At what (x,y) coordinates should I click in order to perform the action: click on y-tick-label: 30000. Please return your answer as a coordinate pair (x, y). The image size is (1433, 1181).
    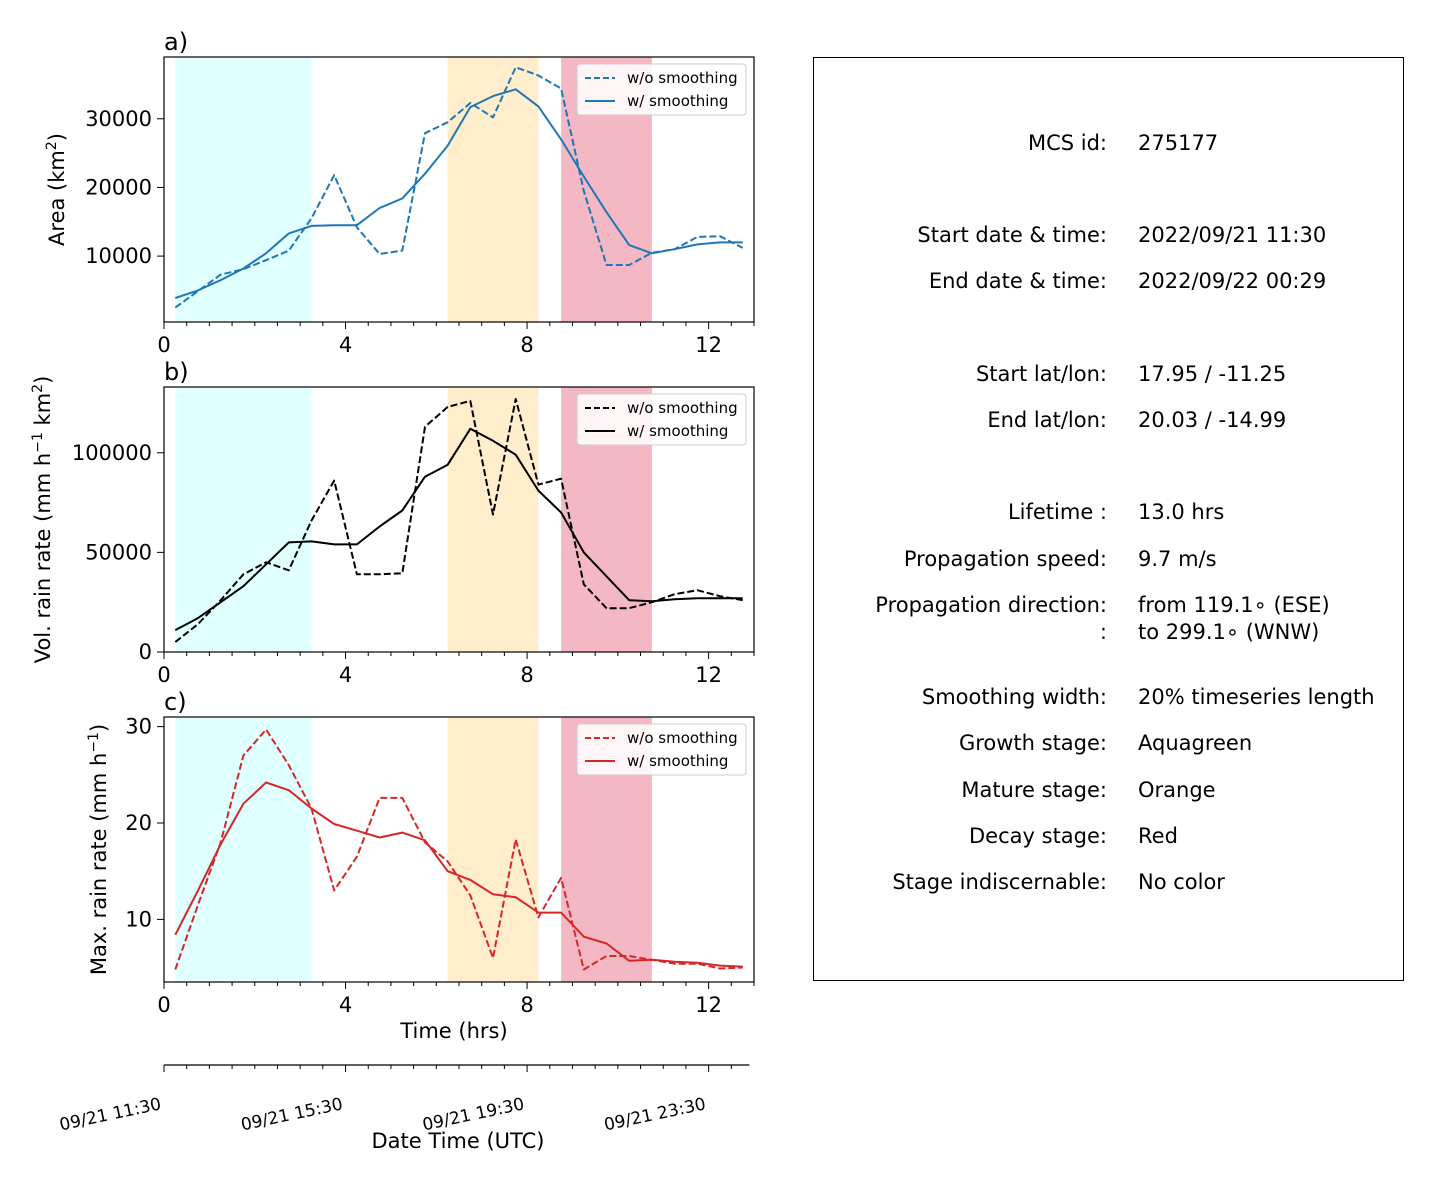
    Looking at the image, I should click on (118, 119).